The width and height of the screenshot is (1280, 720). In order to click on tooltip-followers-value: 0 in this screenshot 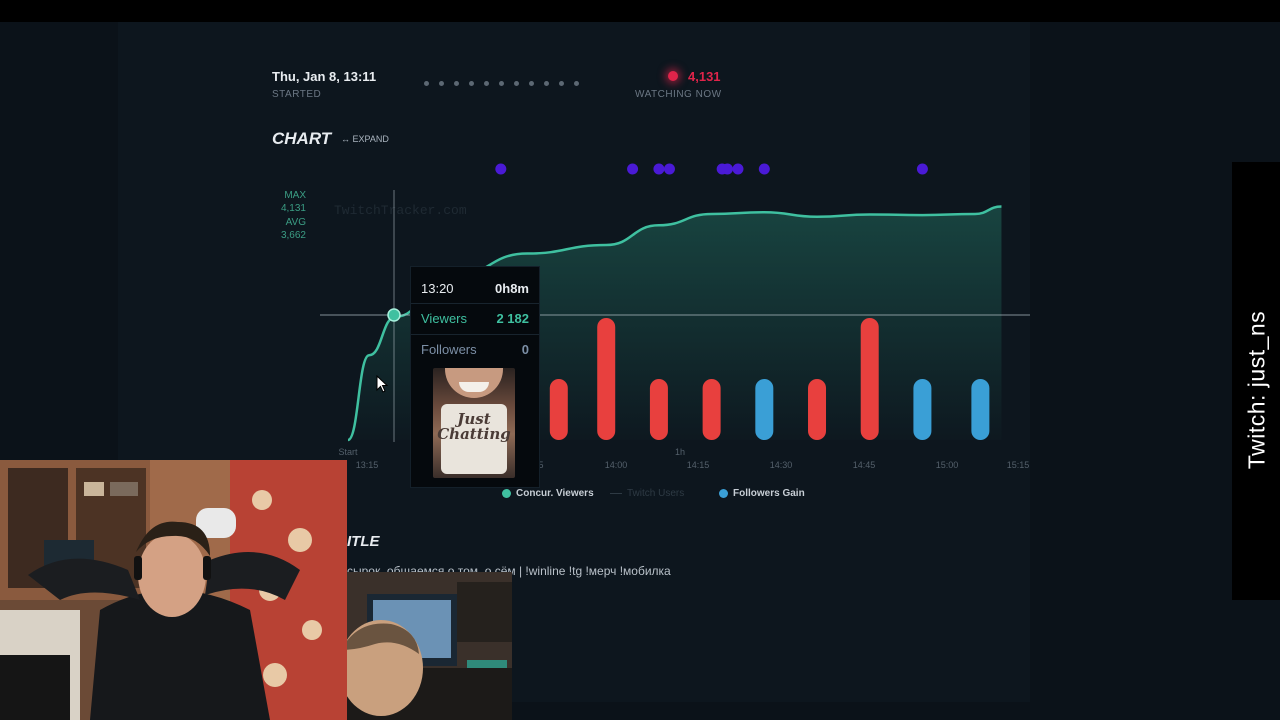, I will do `click(525, 349)`.